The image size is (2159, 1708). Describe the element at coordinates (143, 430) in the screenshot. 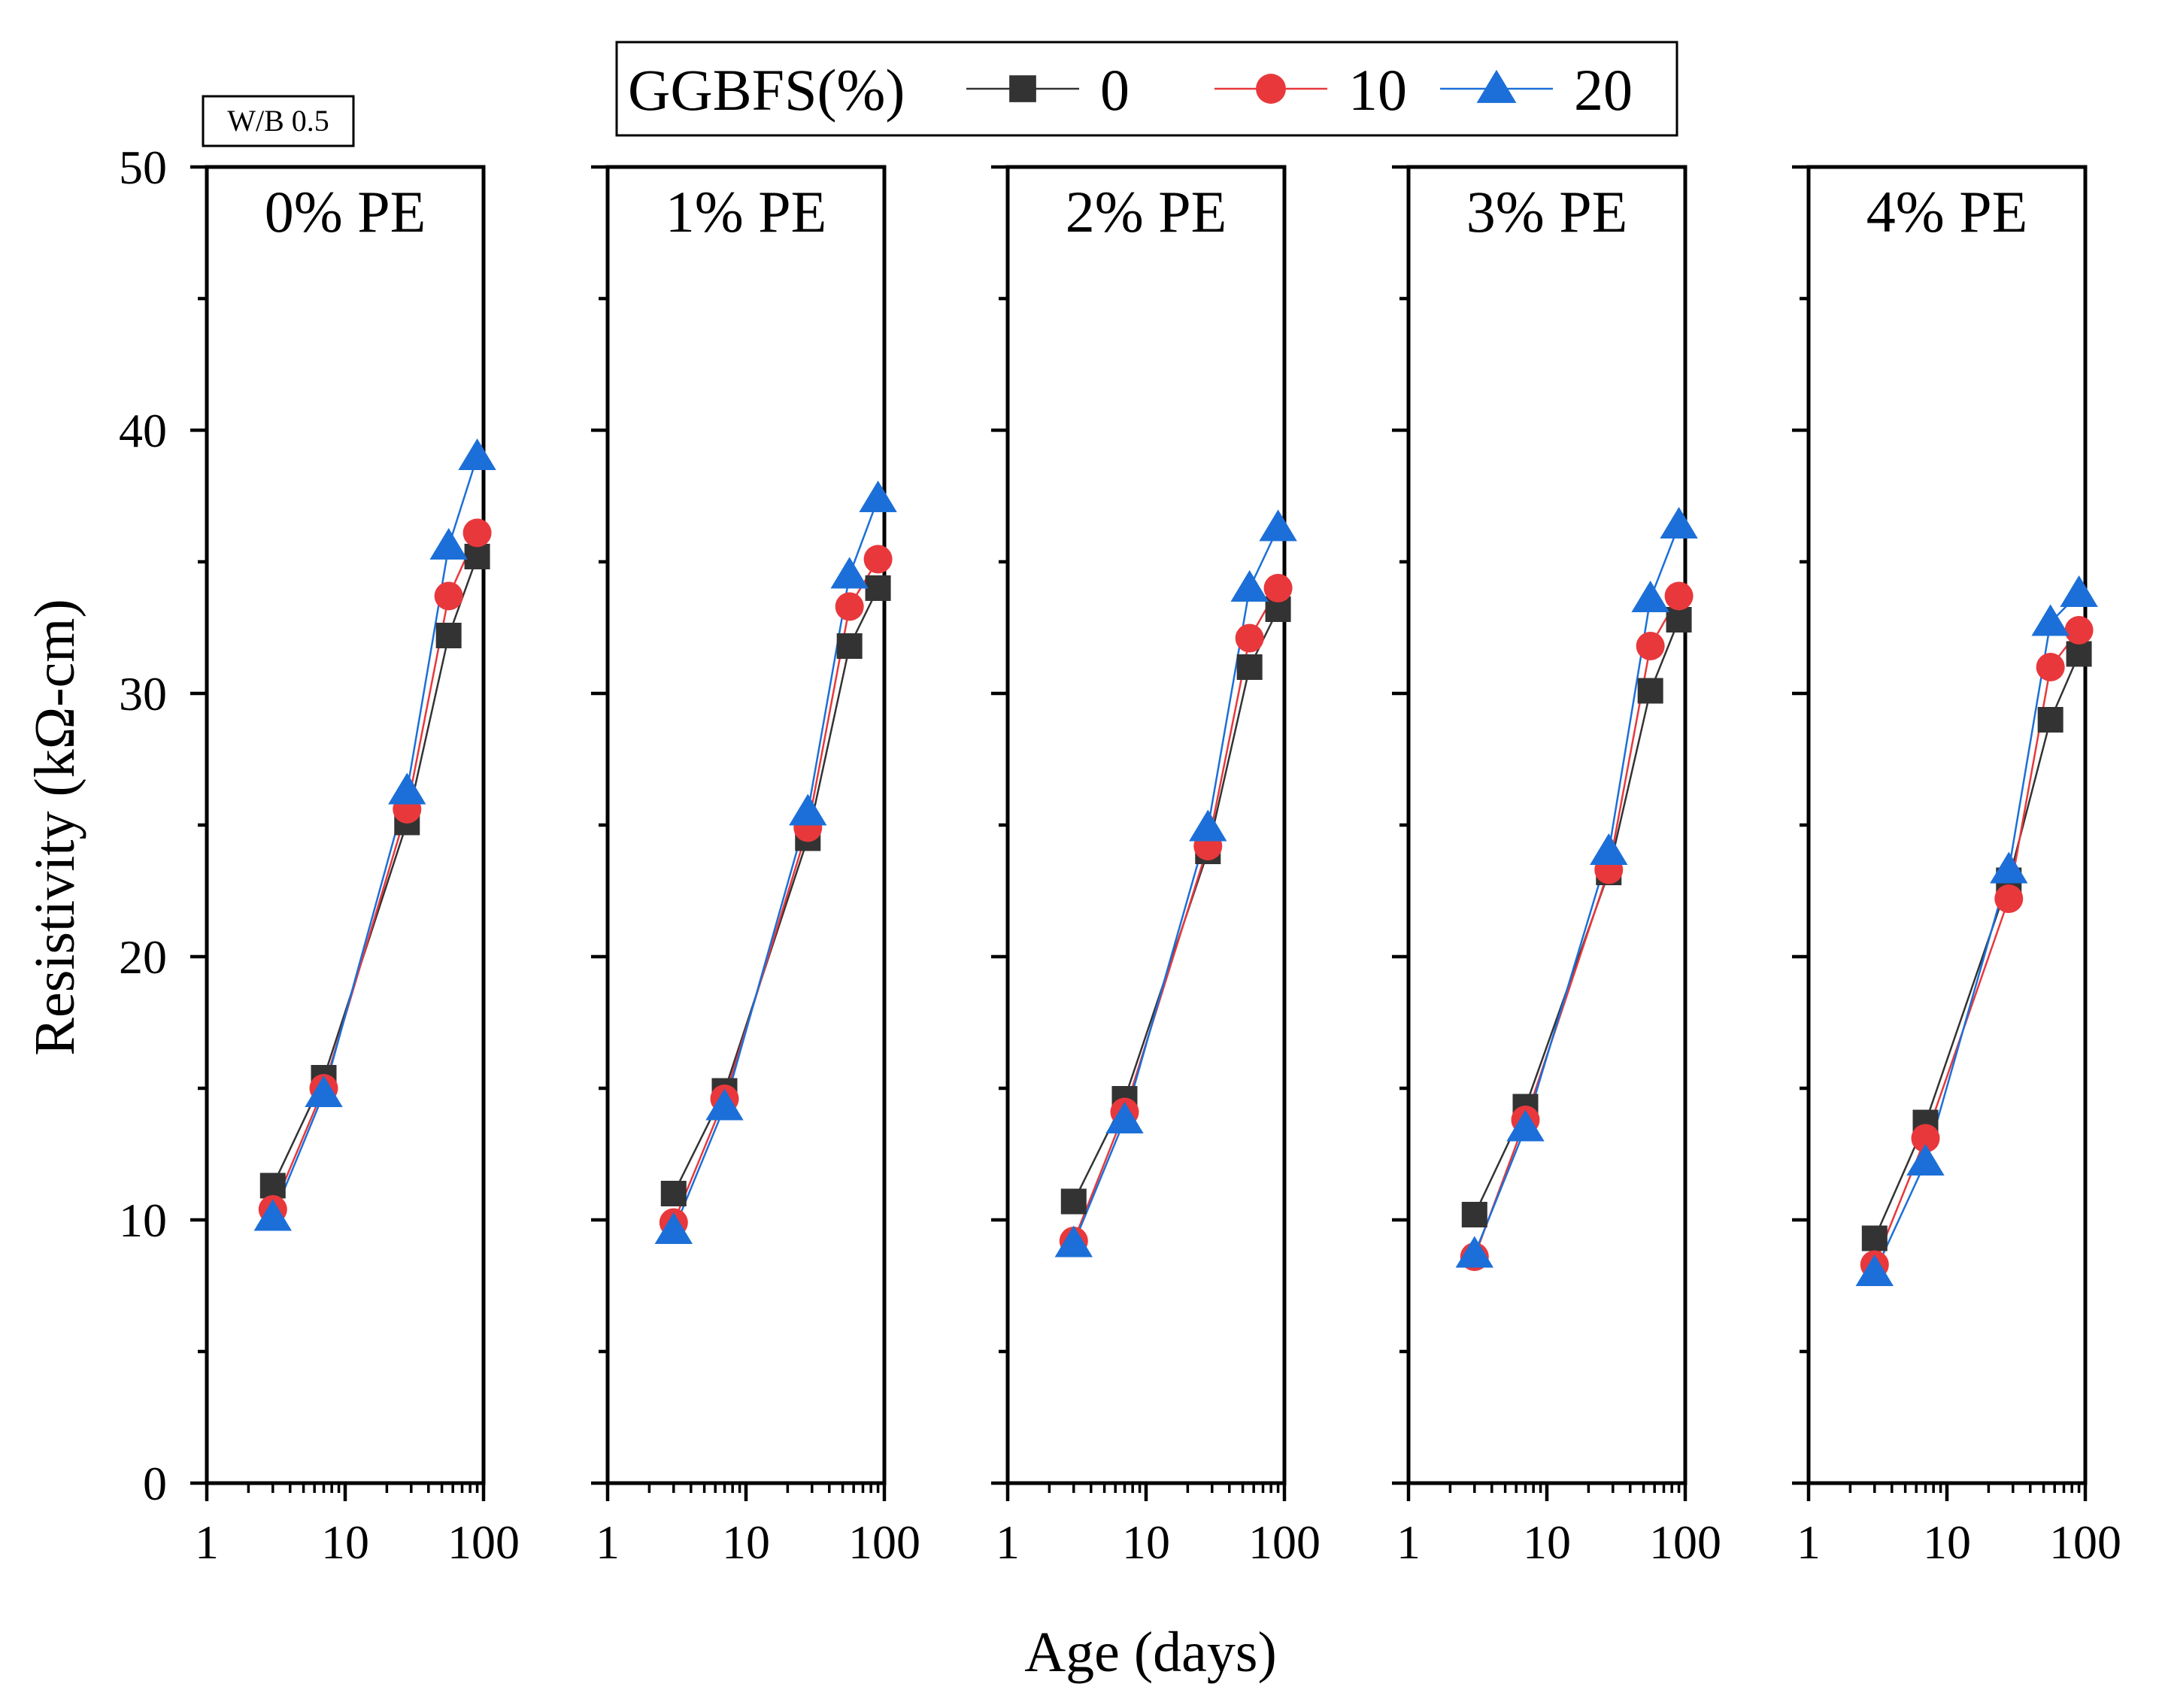

I see `y-tick-label-40: 40` at that location.